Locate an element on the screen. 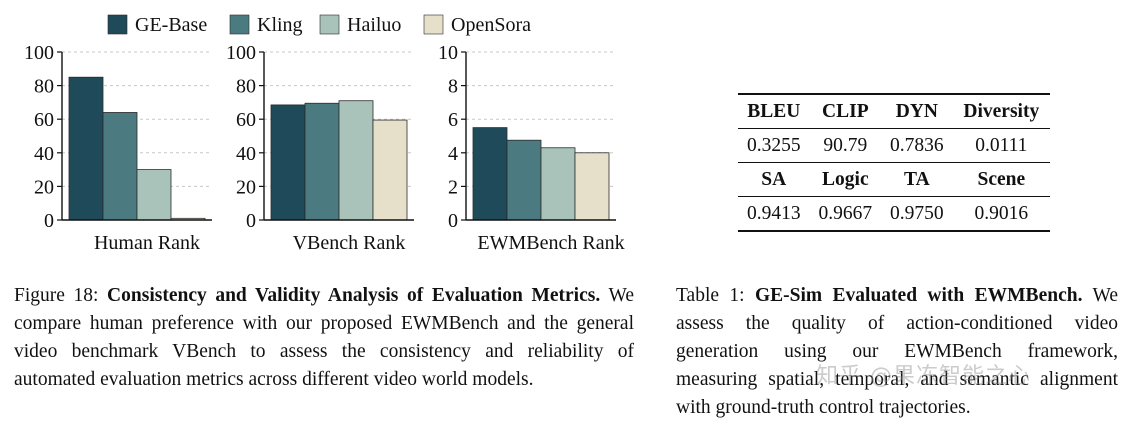  table-cell: 0.9667 is located at coordinates (845, 213).